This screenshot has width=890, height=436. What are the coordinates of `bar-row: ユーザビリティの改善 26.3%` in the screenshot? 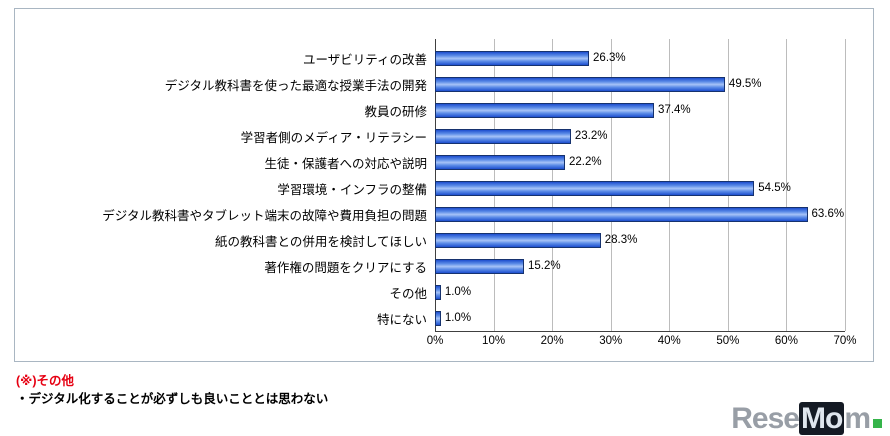 It's located at (444, 58).